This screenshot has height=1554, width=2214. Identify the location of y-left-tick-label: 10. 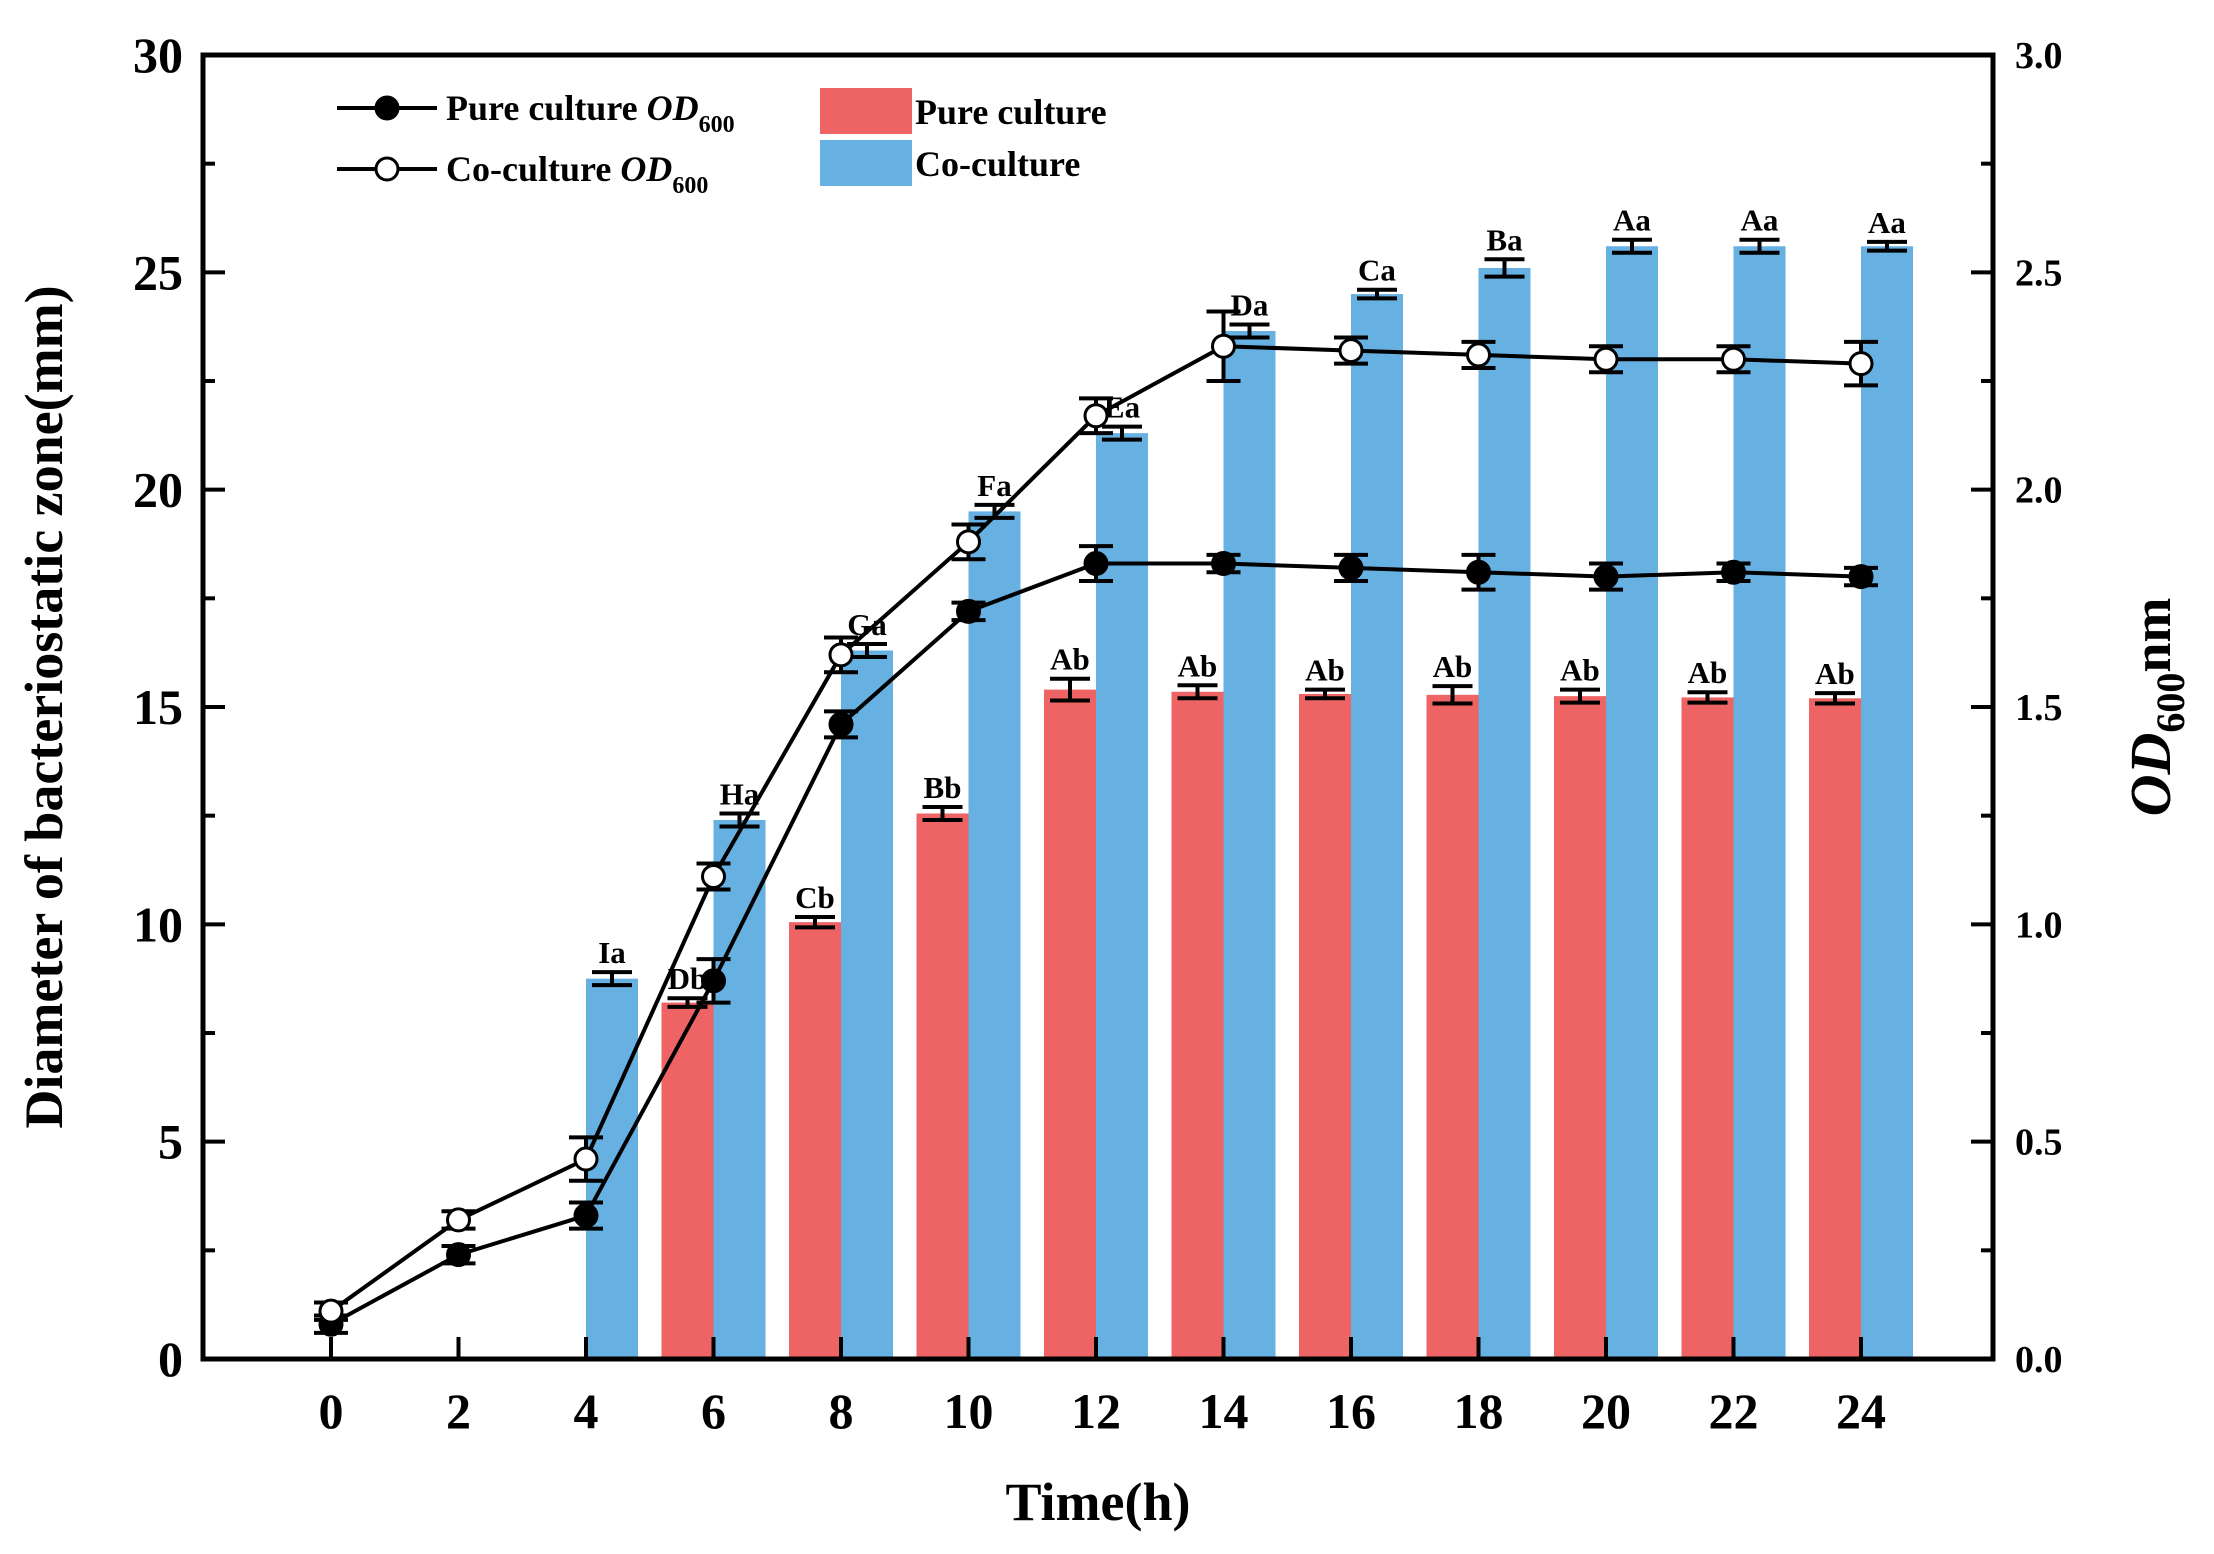
(158, 924).